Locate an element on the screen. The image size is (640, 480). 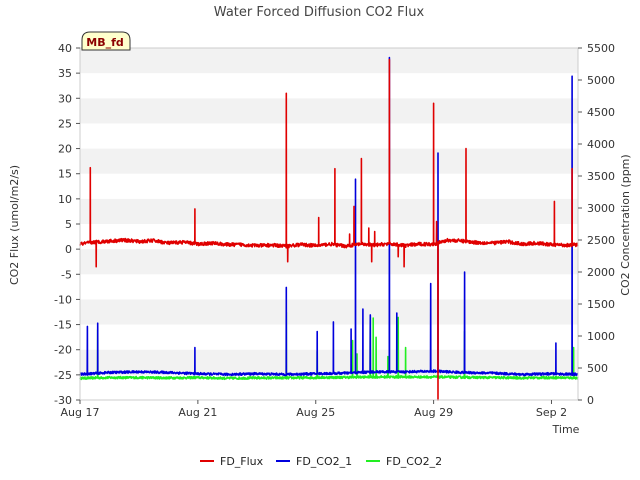
y-right-tick-label: 3500 is located at coordinates (601, 176).